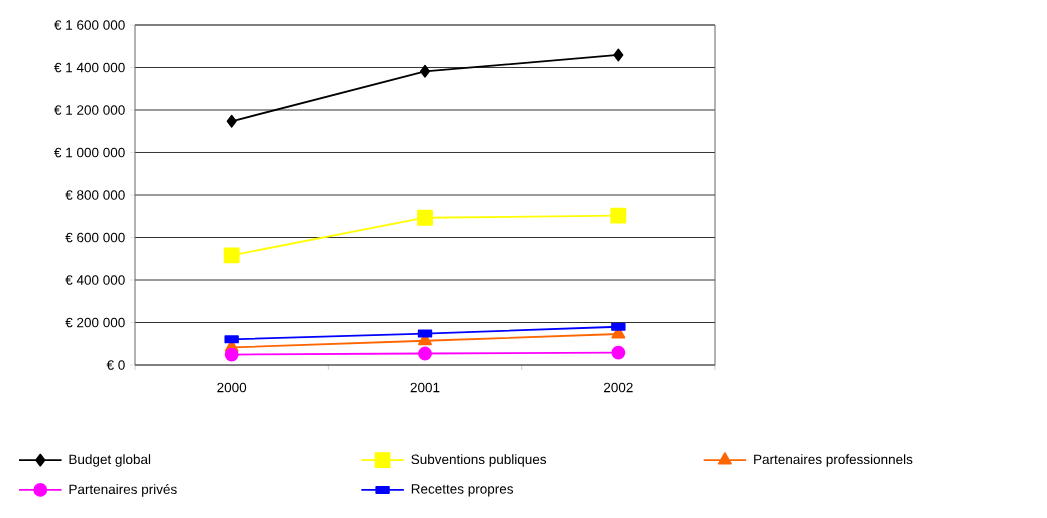  Describe the element at coordinates (89, 67) in the screenshot. I see `y-tick-label: € 1 400 000` at that location.